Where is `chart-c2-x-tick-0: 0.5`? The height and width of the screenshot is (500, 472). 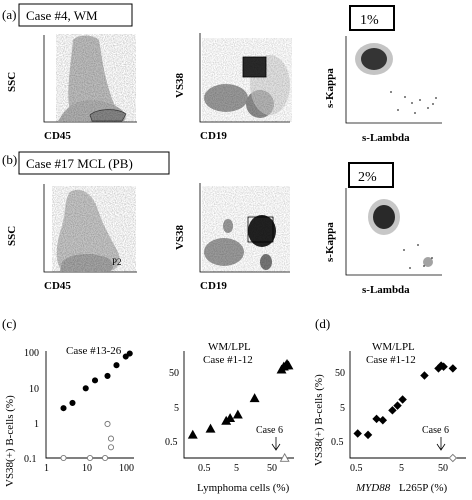 chart-c2-x-tick-0: 0.5 is located at coordinates (204, 468).